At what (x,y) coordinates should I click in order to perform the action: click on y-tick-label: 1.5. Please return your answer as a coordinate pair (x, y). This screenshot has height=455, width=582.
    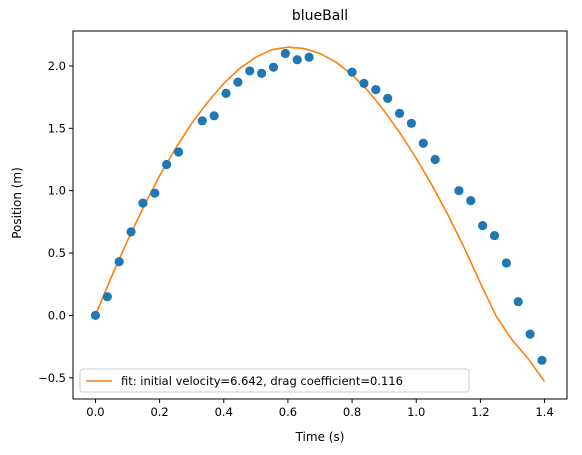
    Looking at the image, I should click on (57, 128).